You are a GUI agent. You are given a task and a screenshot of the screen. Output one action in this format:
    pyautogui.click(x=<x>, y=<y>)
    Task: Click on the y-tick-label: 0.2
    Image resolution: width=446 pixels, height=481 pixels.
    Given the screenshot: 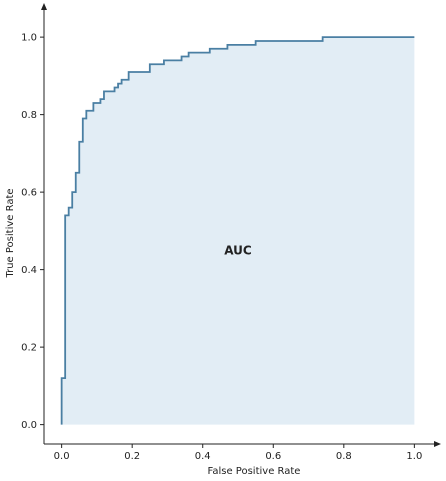 What is the action you would take?
    pyautogui.click(x=29, y=348)
    